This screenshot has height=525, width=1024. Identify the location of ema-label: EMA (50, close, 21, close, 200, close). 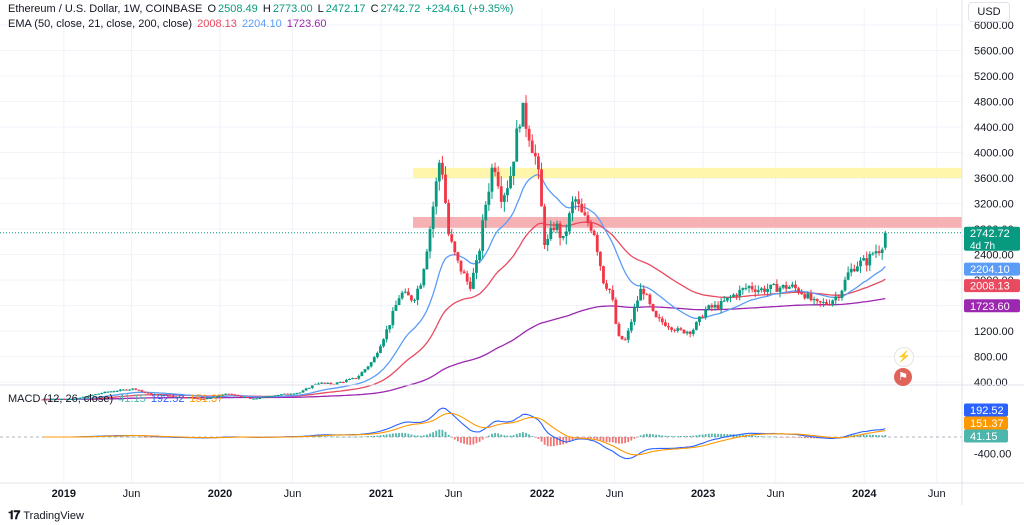
(100, 24).